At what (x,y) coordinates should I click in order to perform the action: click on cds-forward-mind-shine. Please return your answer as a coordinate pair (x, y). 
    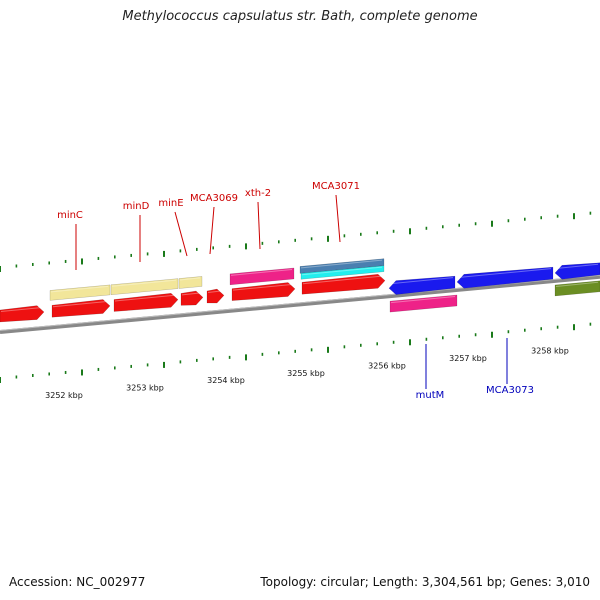
    Looking at the image, I should click on (145, 298).